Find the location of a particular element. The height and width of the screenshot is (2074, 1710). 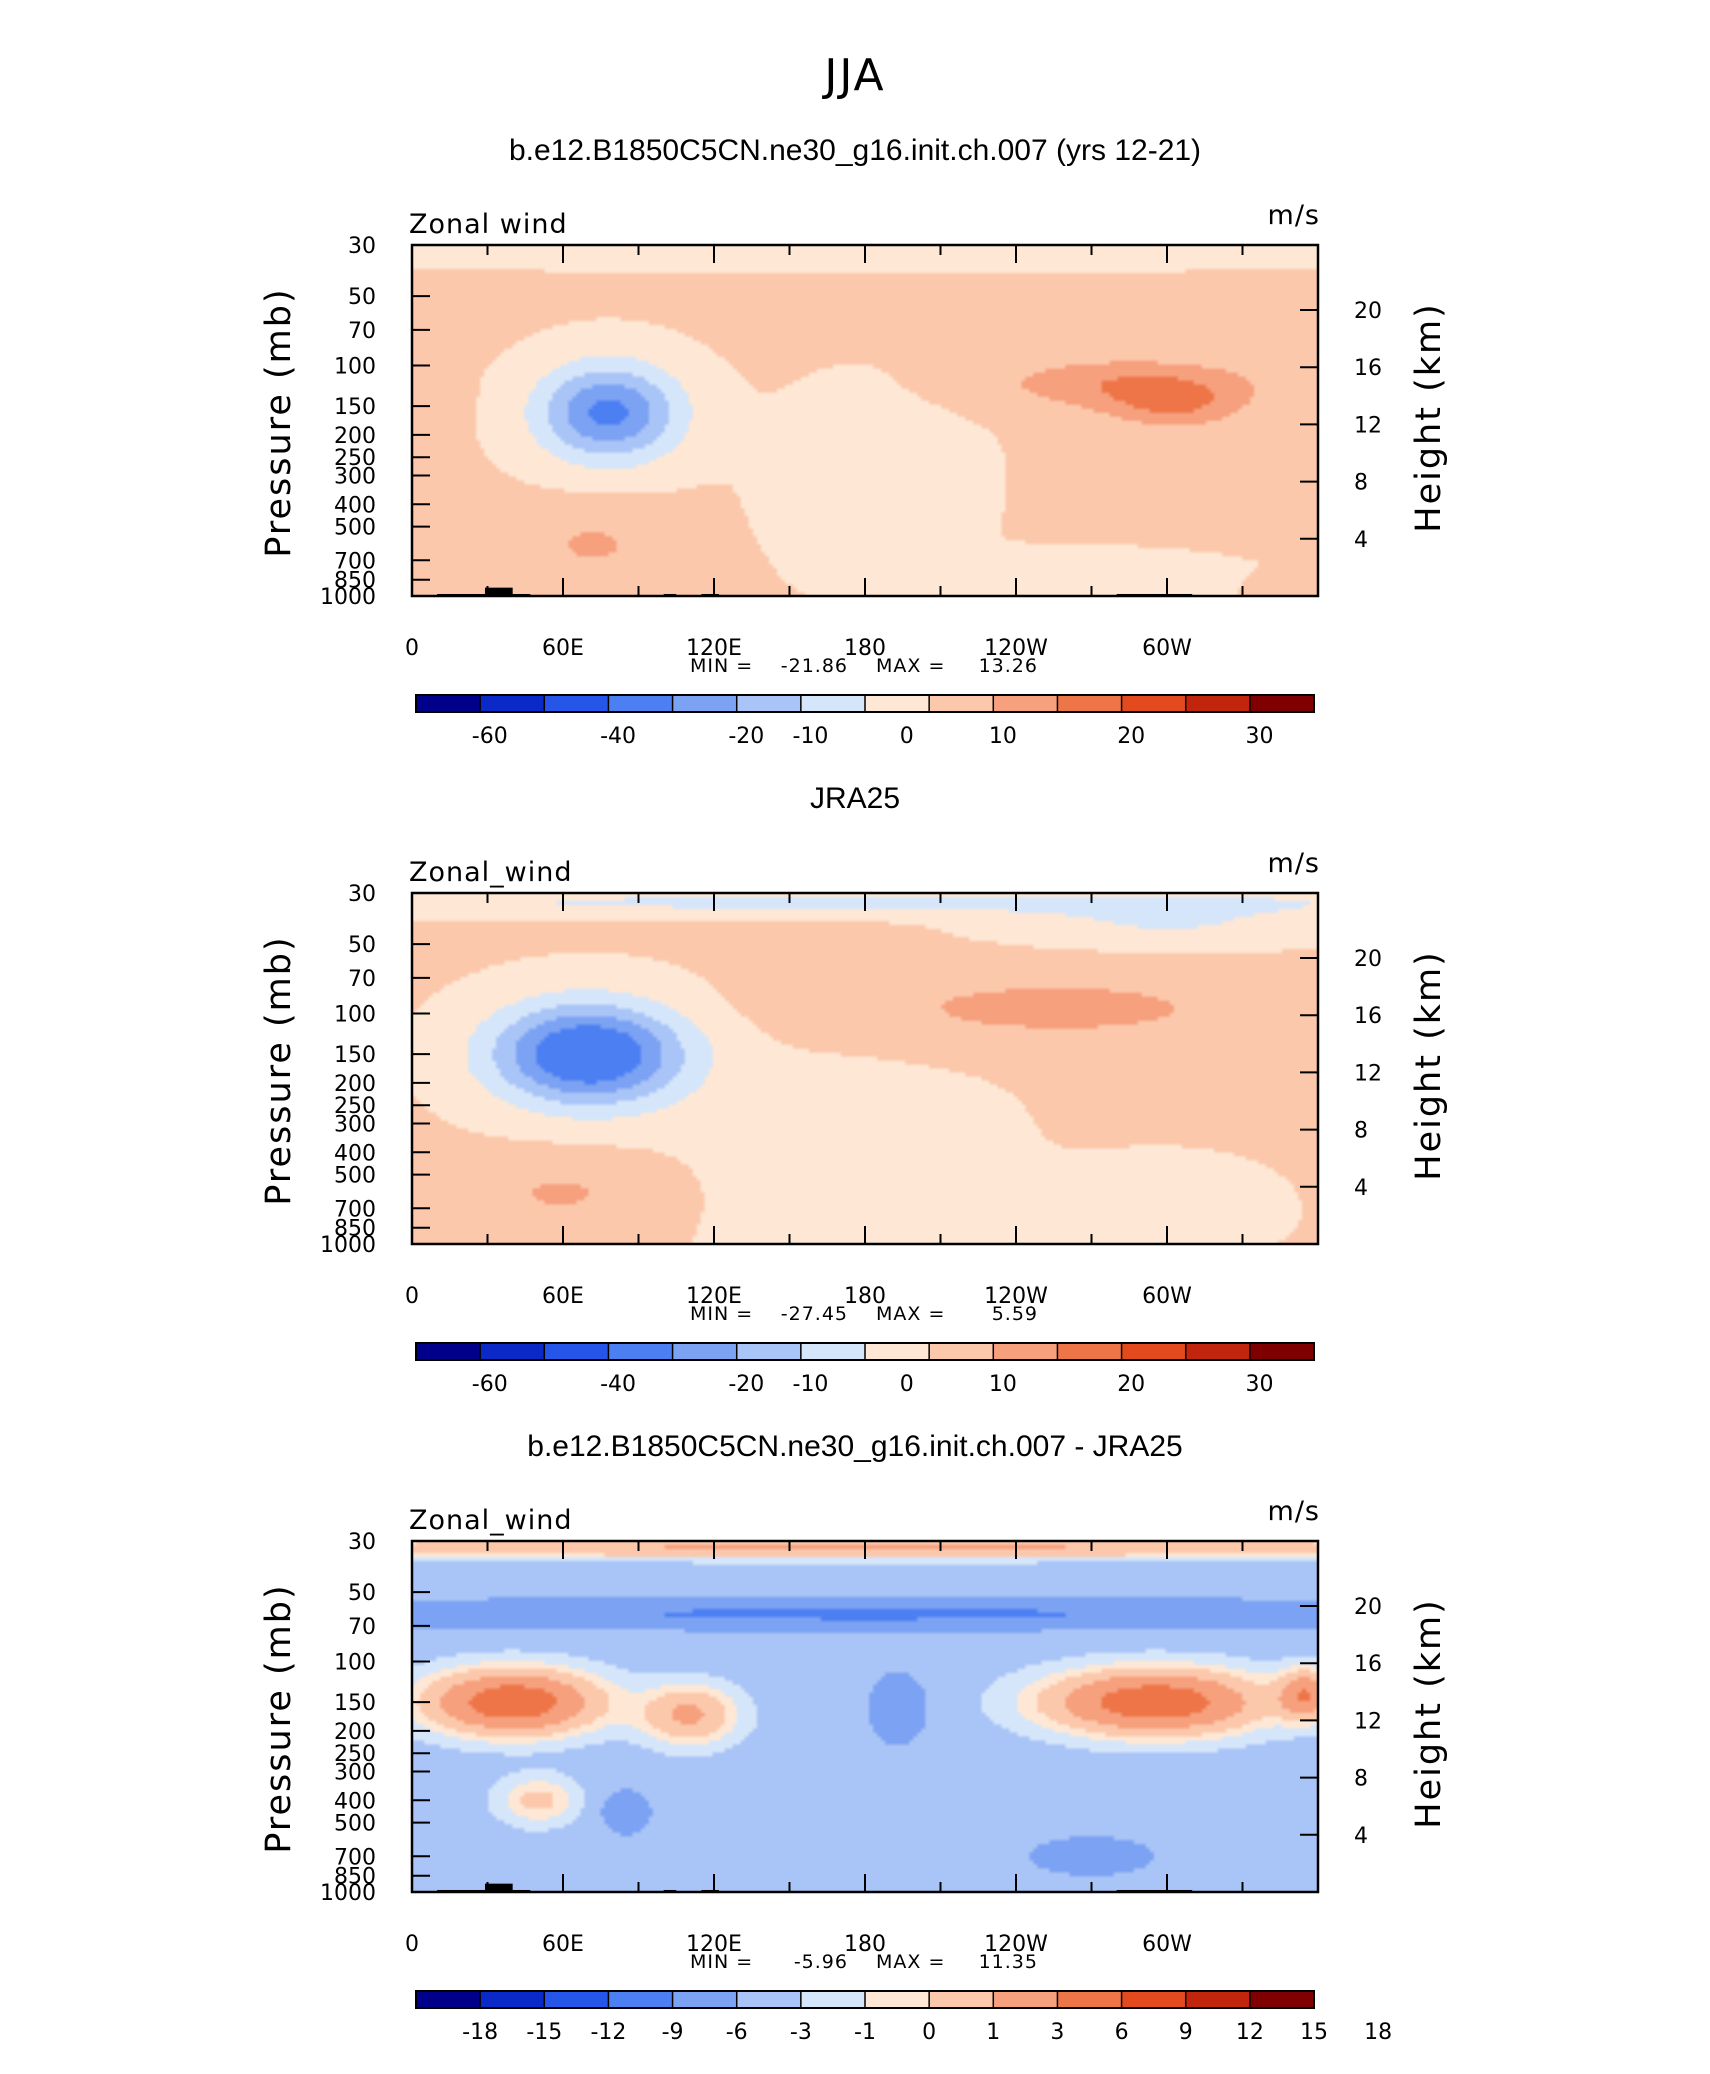

x-tick-label: 60W is located at coordinates (1167, 648).